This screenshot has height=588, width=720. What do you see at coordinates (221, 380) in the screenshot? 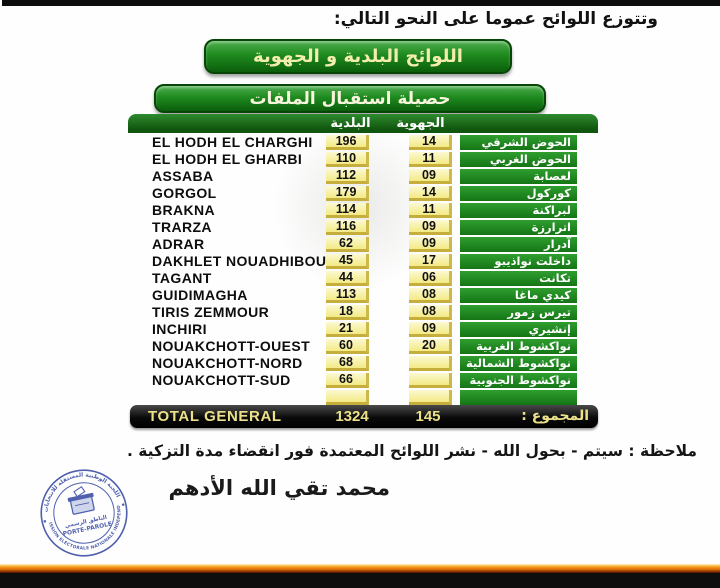
I see `region-name-latin: NOUAKCHOTT-SUD` at bounding box center [221, 380].